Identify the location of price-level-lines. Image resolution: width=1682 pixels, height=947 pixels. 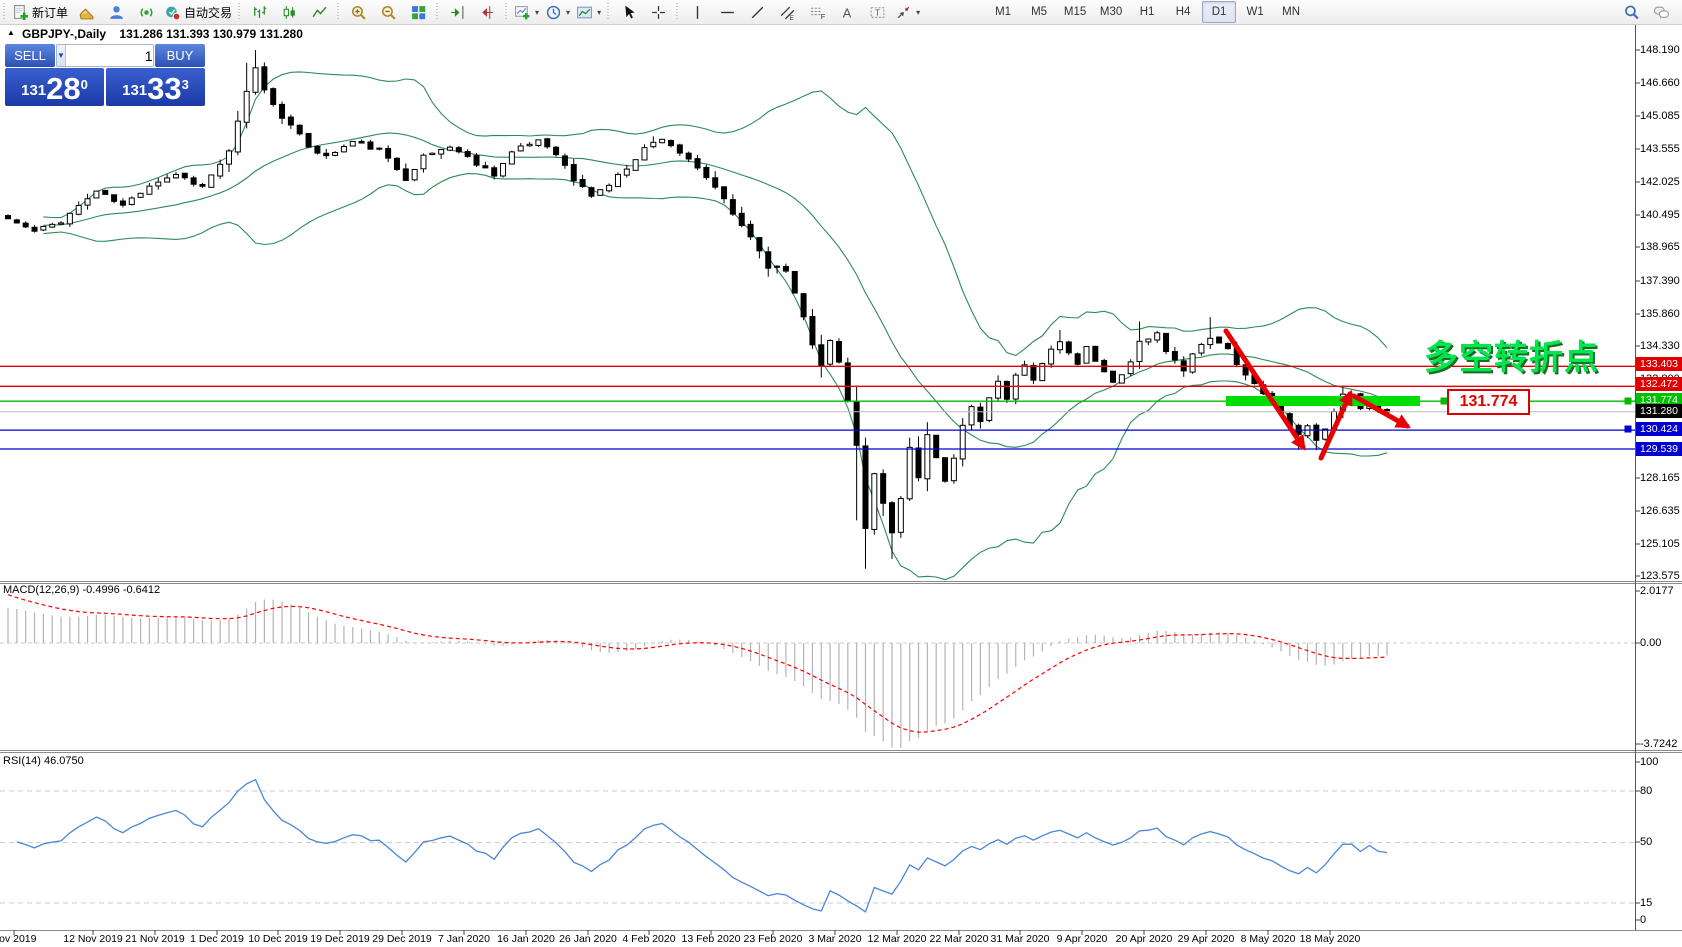
(817, 407).